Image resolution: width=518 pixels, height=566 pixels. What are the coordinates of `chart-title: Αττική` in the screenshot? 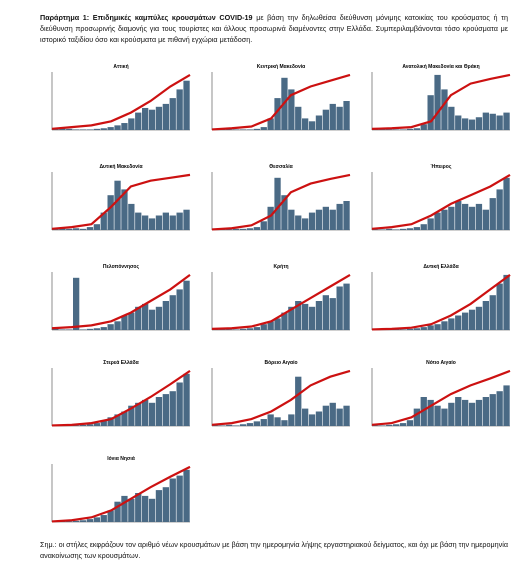 It's located at (120, 67).